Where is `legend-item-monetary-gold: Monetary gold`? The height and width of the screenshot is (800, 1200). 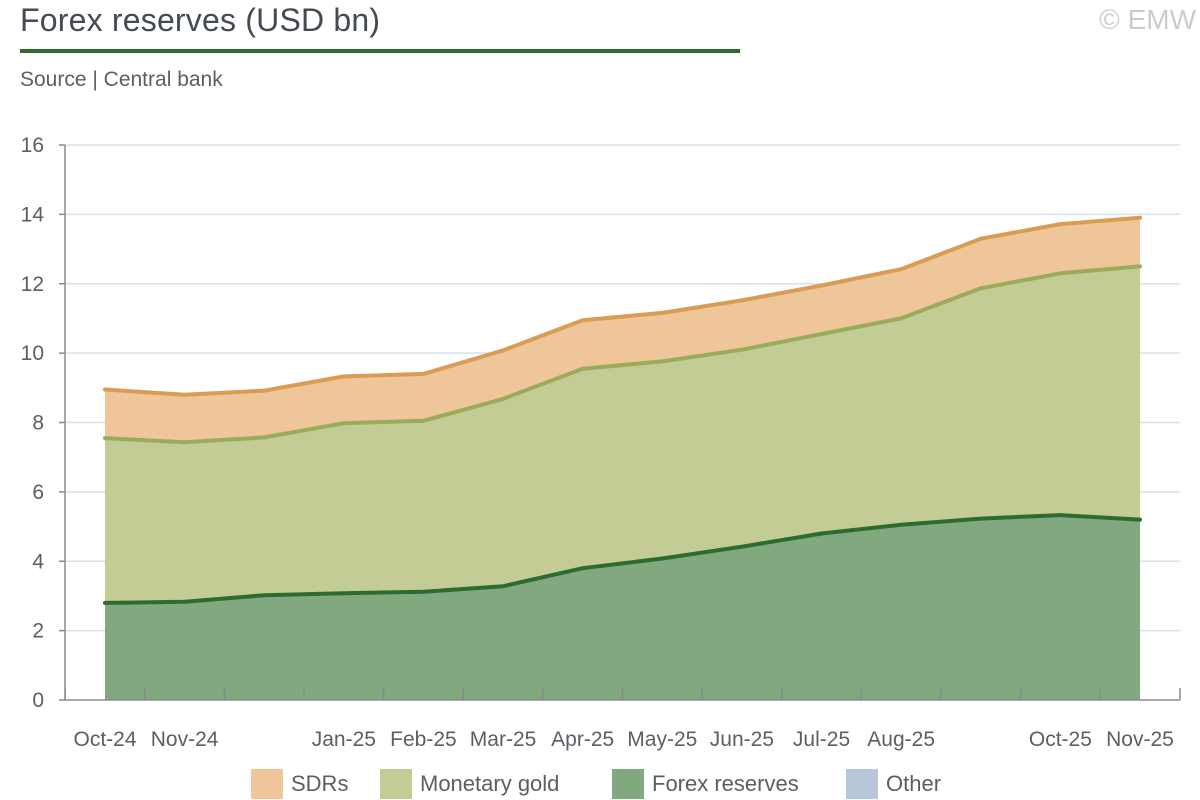 legend-item-monetary-gold: Monetary gold is located at coordinates (469, 784).